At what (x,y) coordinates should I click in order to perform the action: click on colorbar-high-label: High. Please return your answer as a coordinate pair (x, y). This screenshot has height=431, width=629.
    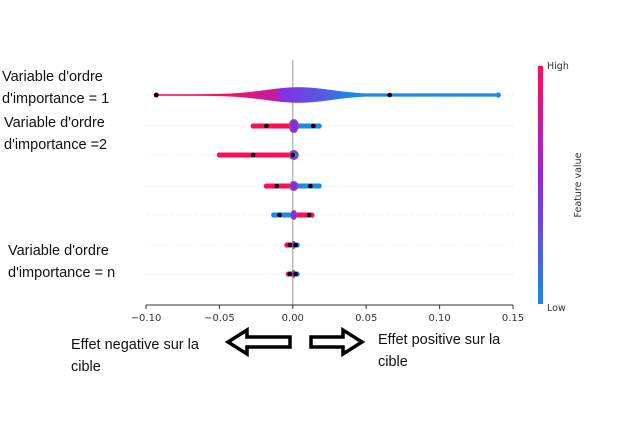
    Looking at the image, I should click on (558, 66).